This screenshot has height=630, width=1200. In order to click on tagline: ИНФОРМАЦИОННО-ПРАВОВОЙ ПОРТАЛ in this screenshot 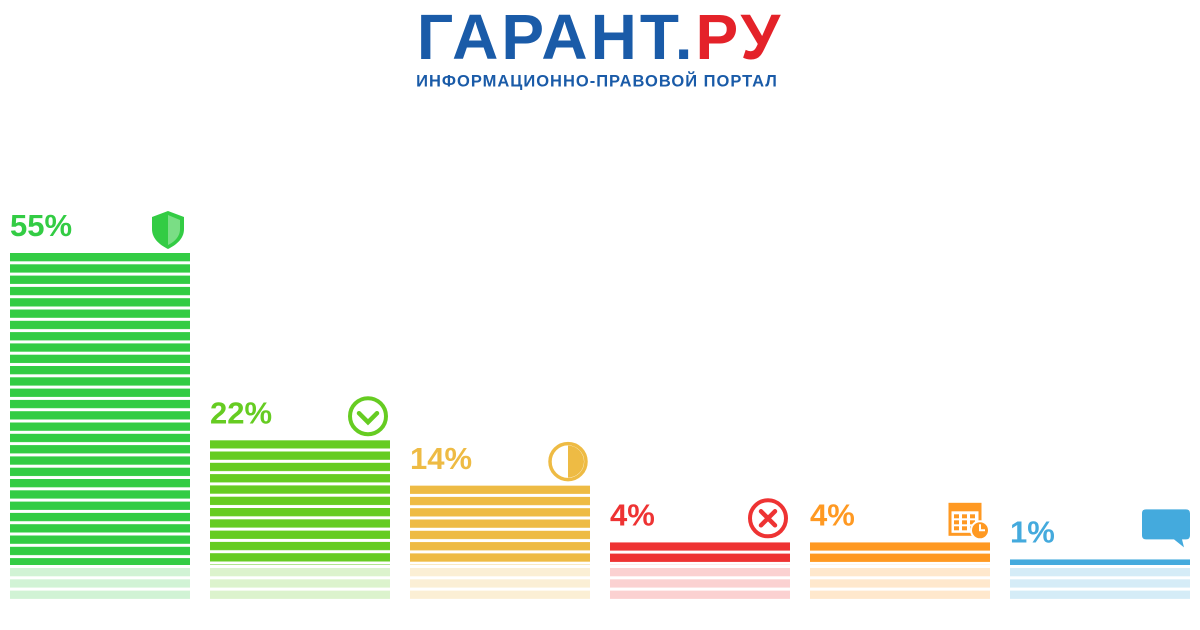, I will do `click(597, 80)`.